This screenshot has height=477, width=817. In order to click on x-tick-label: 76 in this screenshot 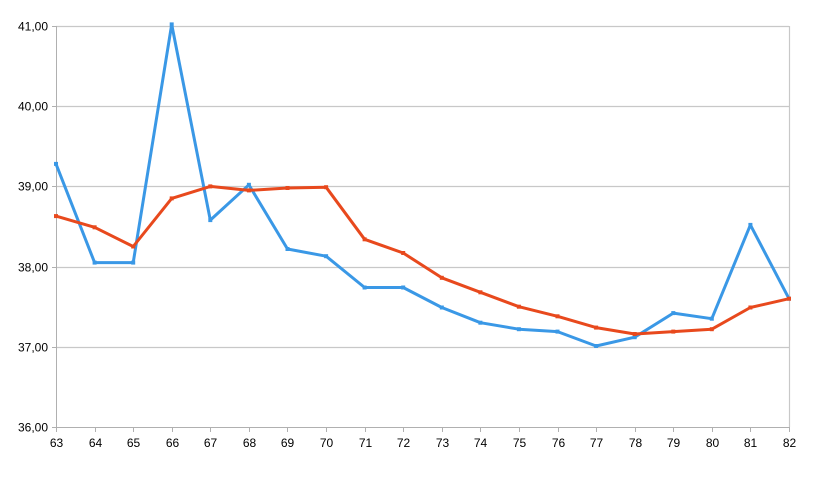, I will do `click(559, 443)`.